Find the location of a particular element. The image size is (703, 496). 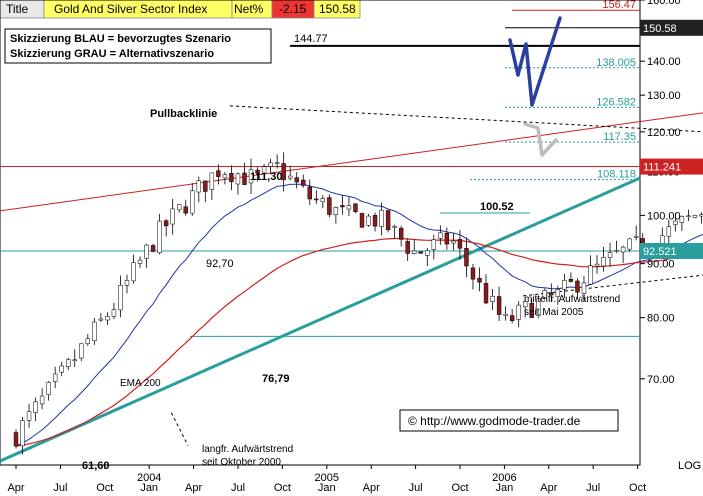

alternative-scenario-sketch is located at coordinates (540, 139).